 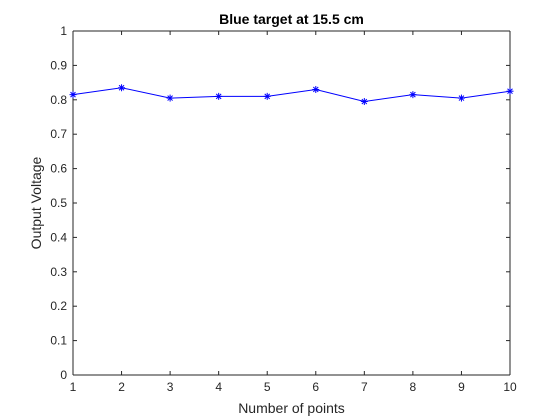 What do you see at coordinates (510, 387) in the screenshot?
I see `x-tick-label: 10` at bounding box center [510, 387].